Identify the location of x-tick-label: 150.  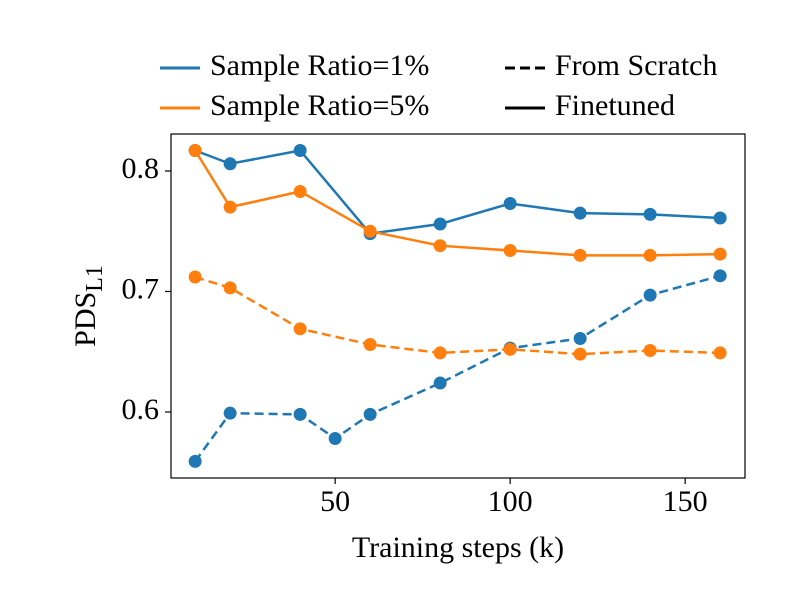
(685, 501).